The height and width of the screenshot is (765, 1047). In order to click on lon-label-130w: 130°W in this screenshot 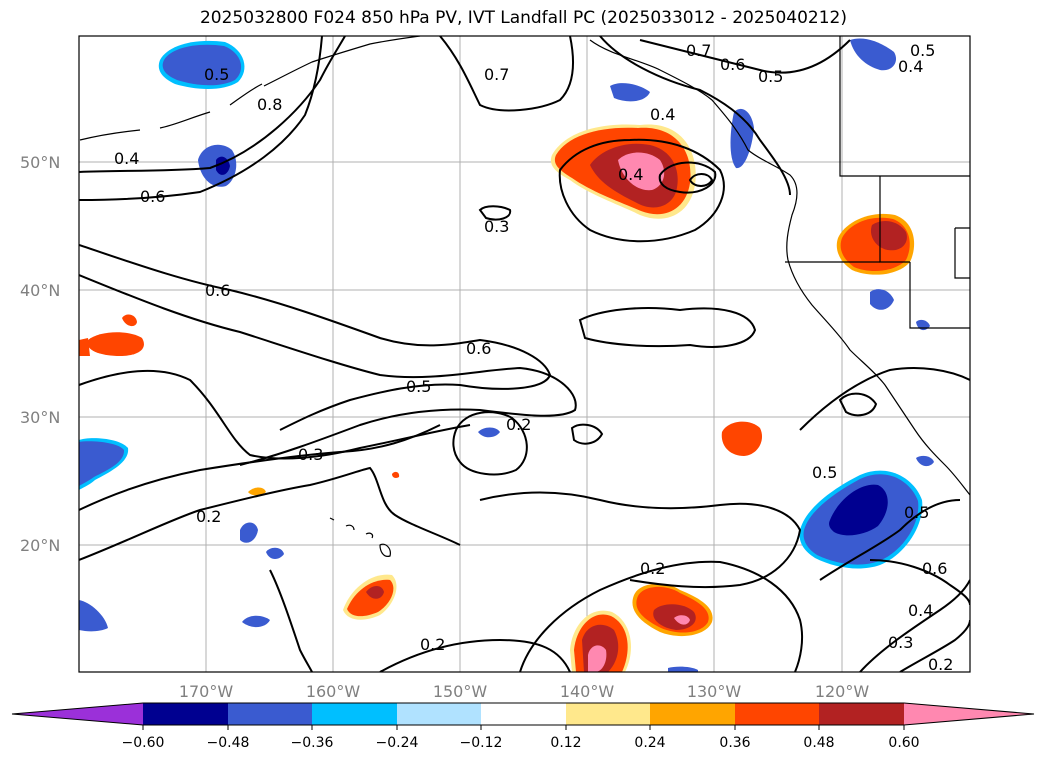, I will do `click(714, 691)`.